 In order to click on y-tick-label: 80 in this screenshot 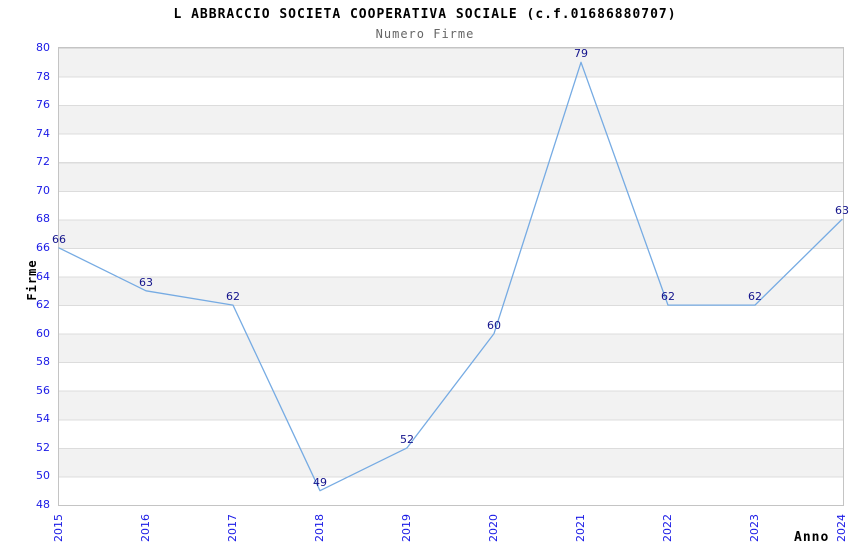, I will do `click(43, 47)`.